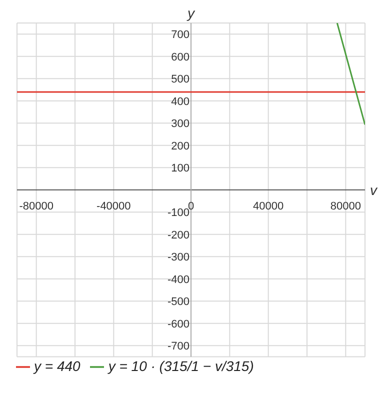  What do you see at coordinates (178, 213) in the screenshot?
I see `y-tick-label: -100` at bounding box center [178, 213].